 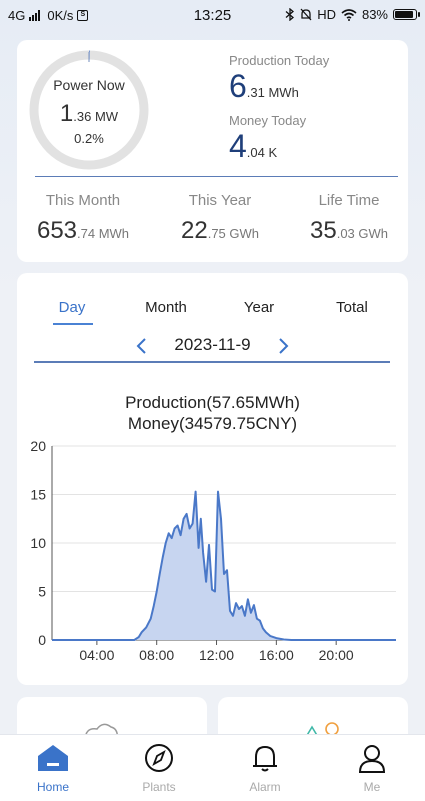 I want to click on date-divider, so click(x=212, y=362).